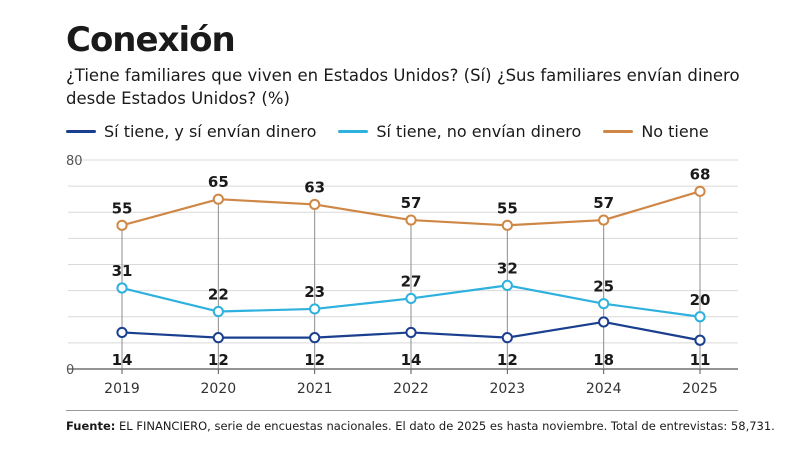  What do you see at coordinates (315, 389) in the screenshot?
I see `x-tick-label: 2021` at bounding box center [315, 389].